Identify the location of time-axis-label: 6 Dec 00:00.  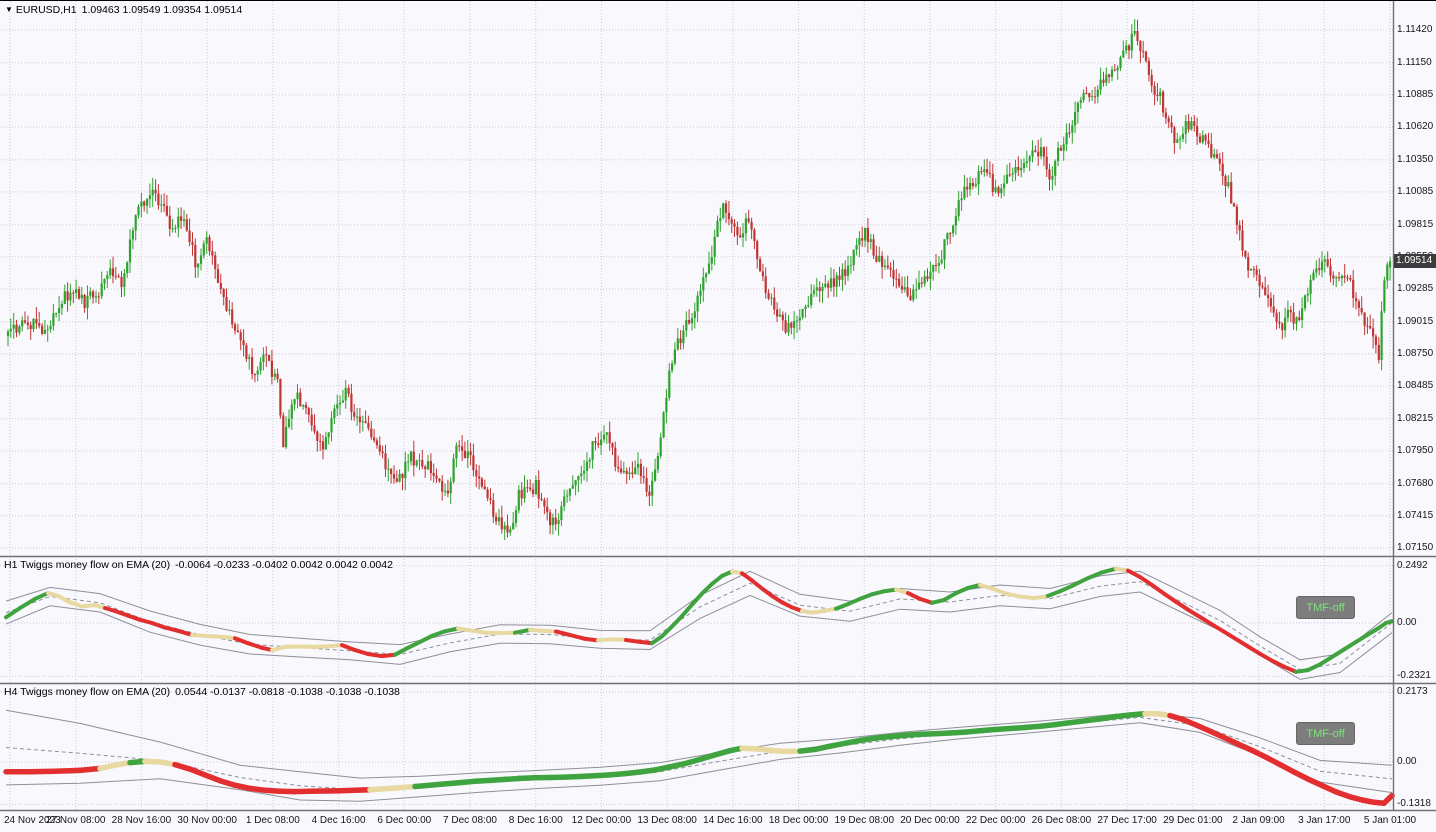
(404, 820).